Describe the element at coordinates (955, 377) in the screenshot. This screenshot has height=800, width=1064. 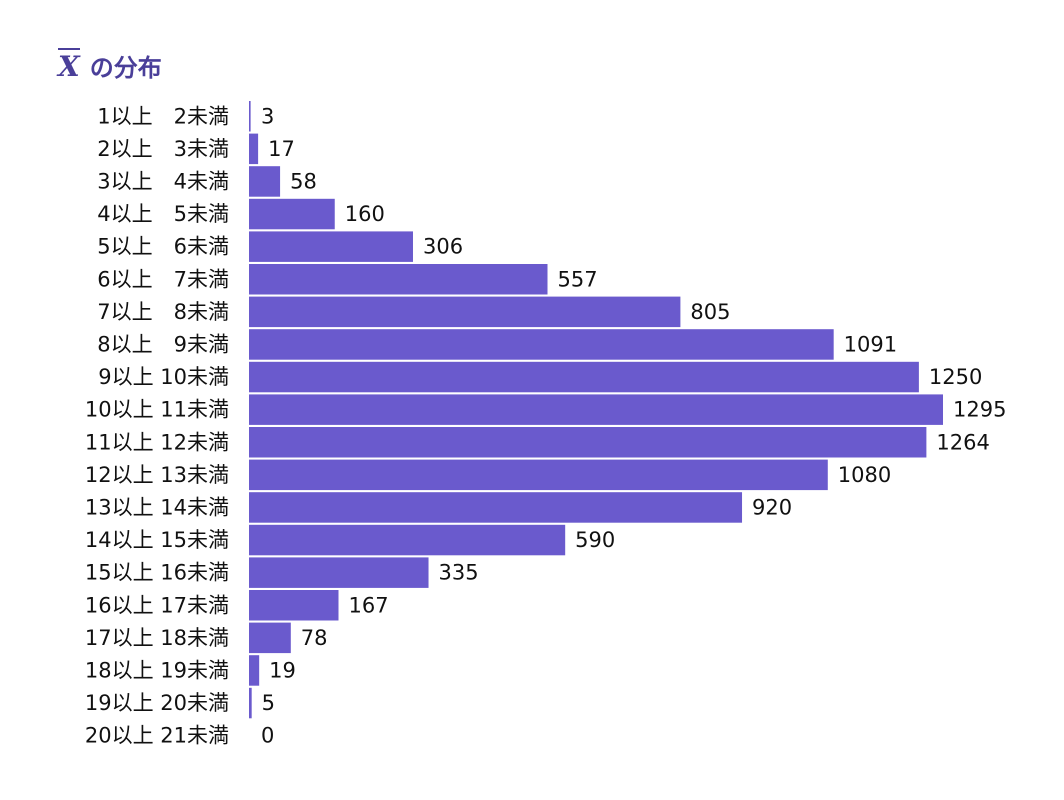
I see `value-label: 1250` at that location.